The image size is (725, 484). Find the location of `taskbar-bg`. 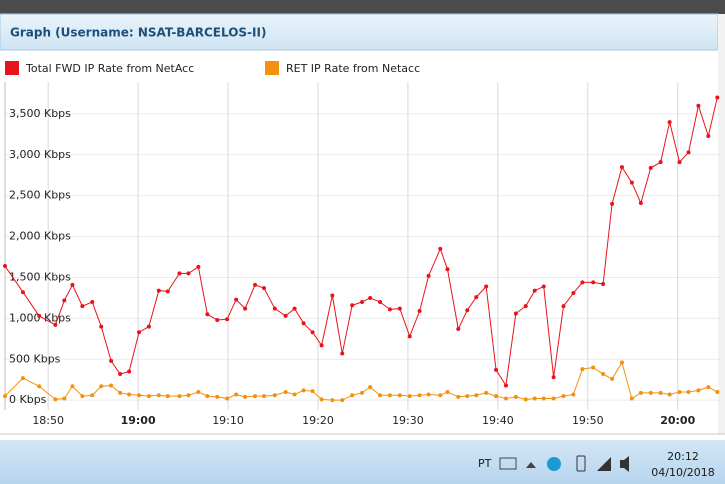

taskbar-bg is located at coordinates (362, 462).